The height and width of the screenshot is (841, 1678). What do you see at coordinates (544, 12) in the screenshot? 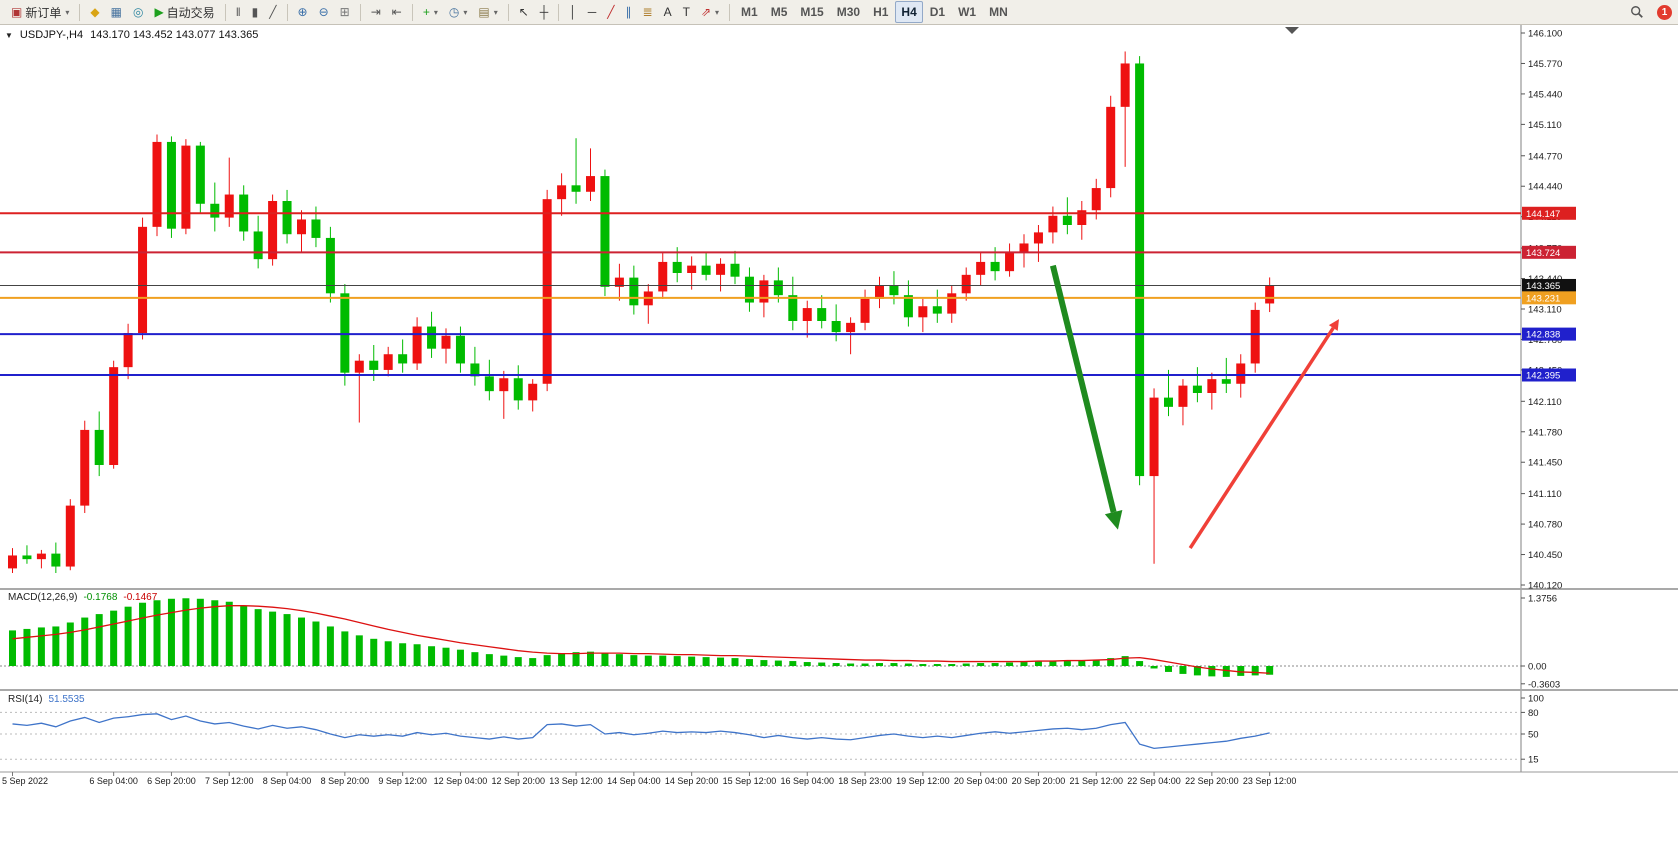
I see `crosshair-button: ┼` at bounding box center [544, 12].